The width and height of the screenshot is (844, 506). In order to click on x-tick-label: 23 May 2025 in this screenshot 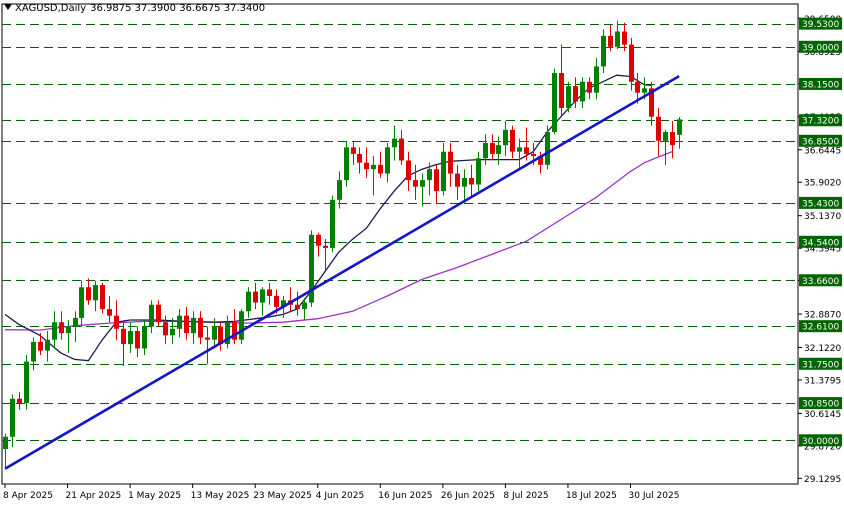, I will do `click(282, 496)`.